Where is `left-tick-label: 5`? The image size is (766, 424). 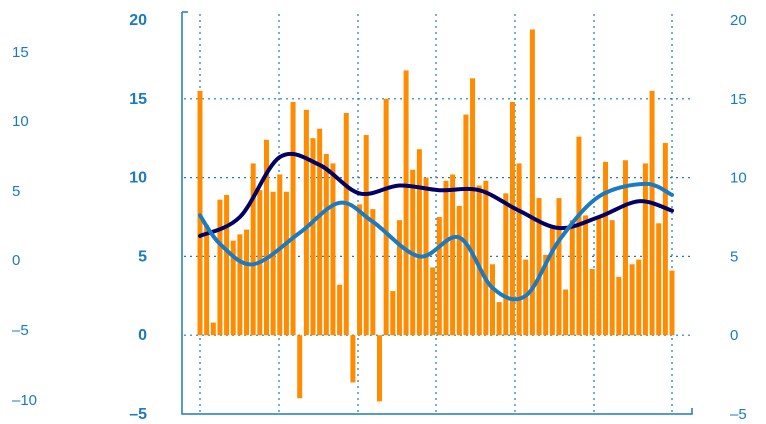
left-tick-label: 5 is located at coordinates (142, 256).